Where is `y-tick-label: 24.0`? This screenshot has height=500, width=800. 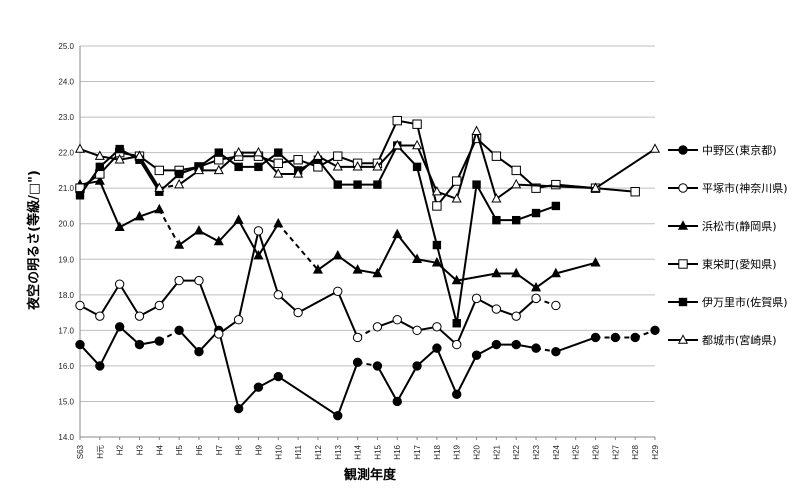
y-tick-label: 24.0 is located at coordinates (66, 82).